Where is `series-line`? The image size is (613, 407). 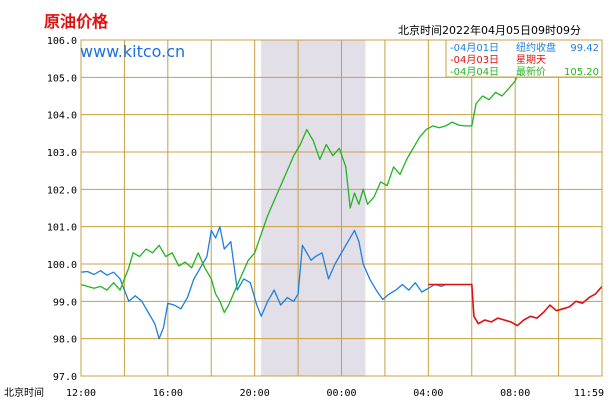 series-line is located at coordinates (515, 305).